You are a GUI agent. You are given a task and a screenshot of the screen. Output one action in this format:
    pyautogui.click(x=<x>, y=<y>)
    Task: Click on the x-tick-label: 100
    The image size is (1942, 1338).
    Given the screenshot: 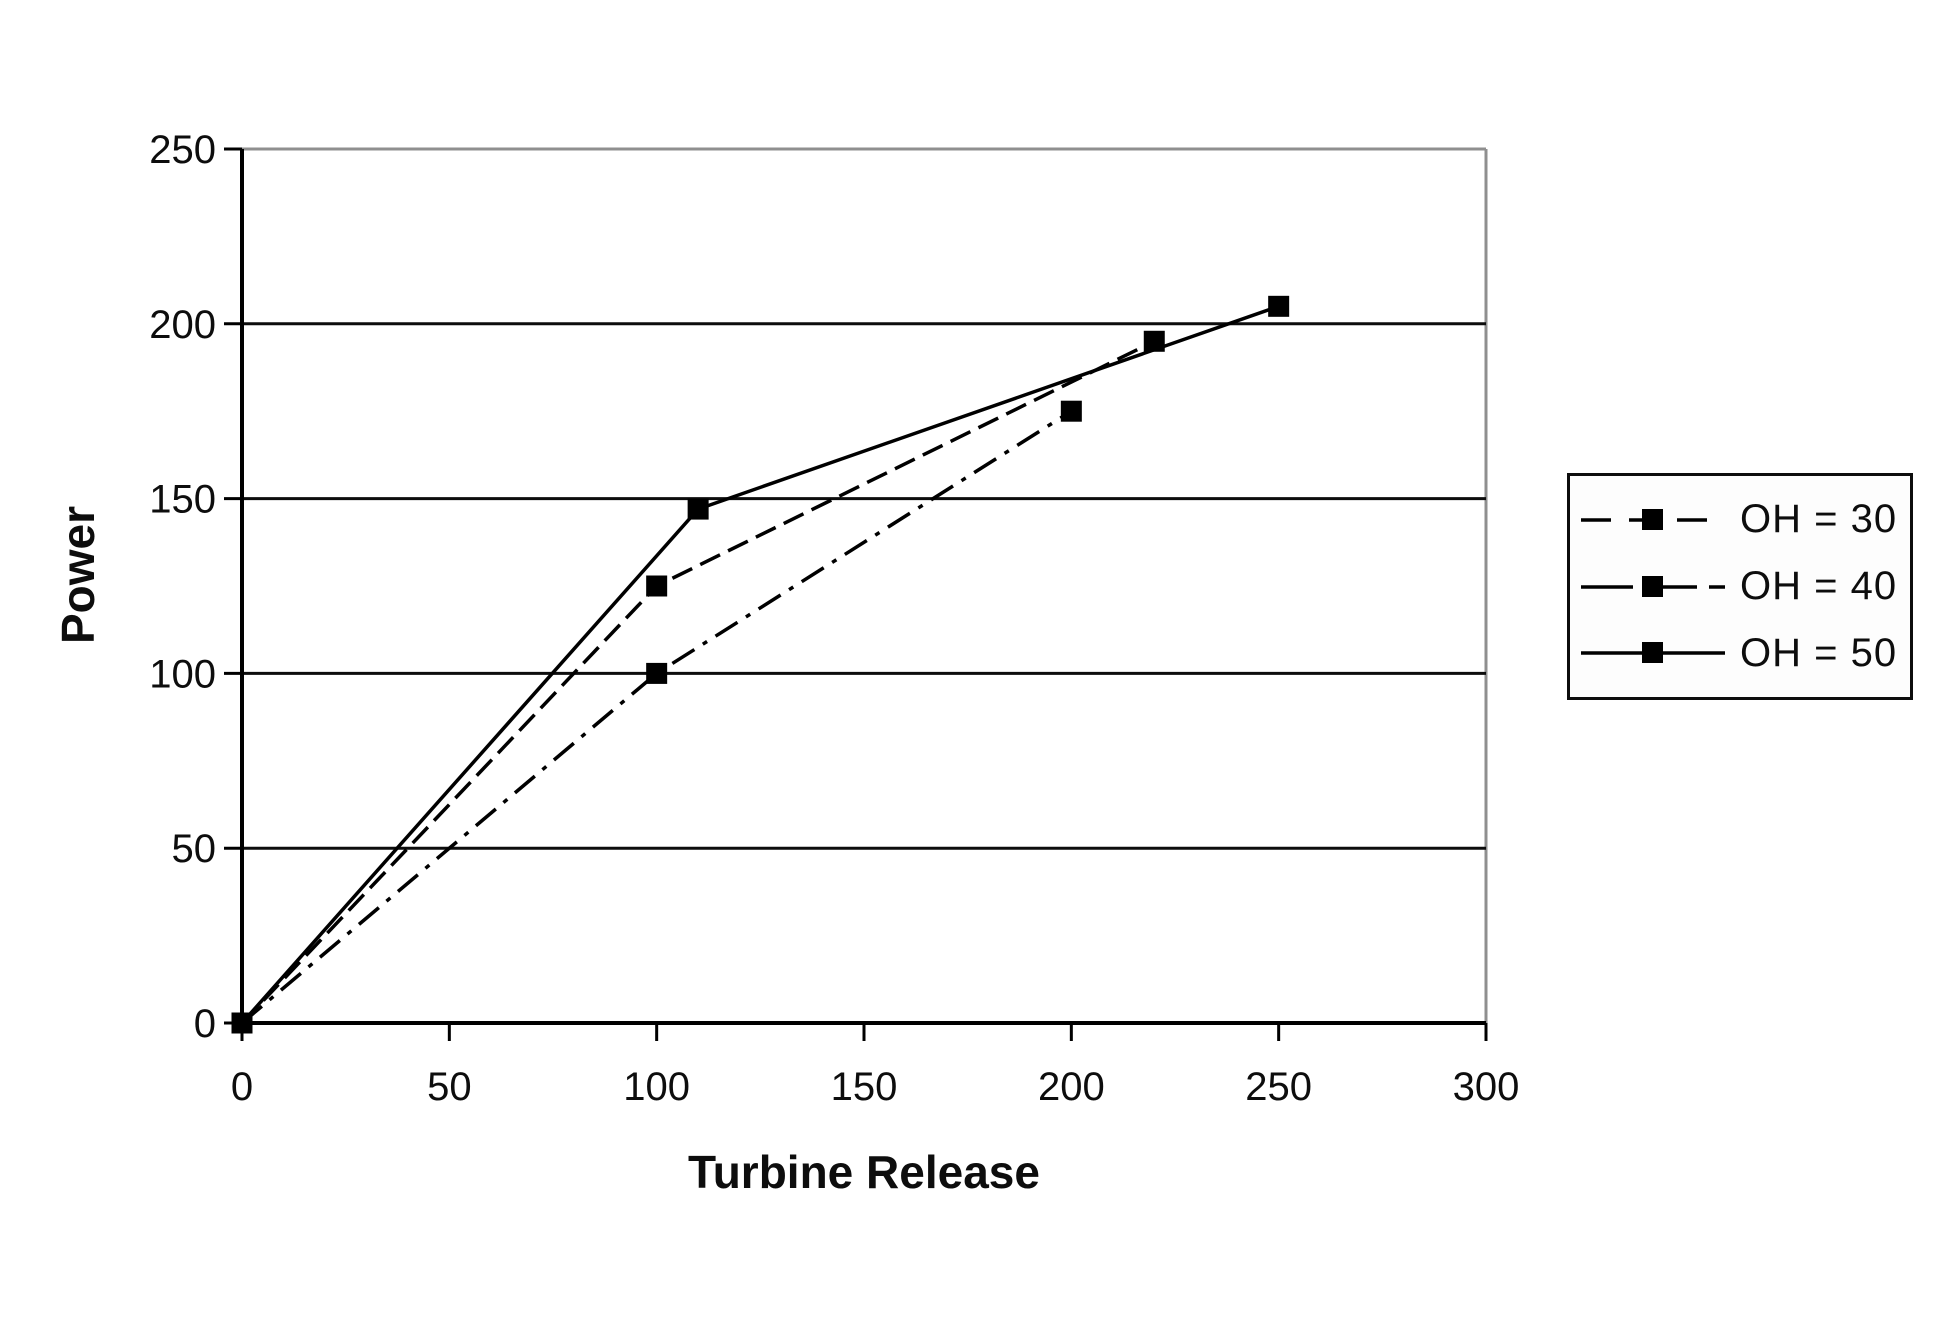 What is the action you would take?
    pyautogui.click(x=656, y=1087)
    